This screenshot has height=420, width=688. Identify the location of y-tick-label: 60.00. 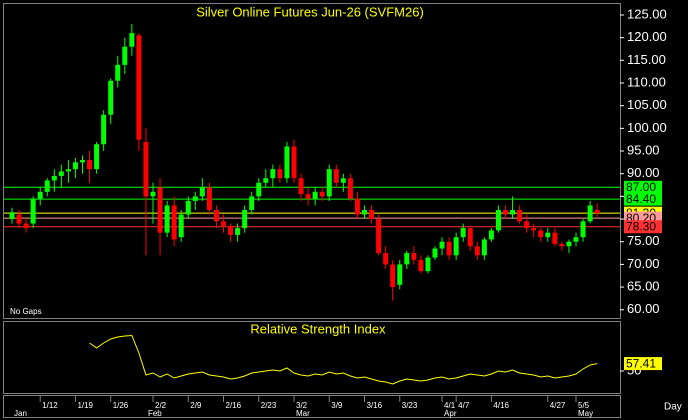
(643, 308).